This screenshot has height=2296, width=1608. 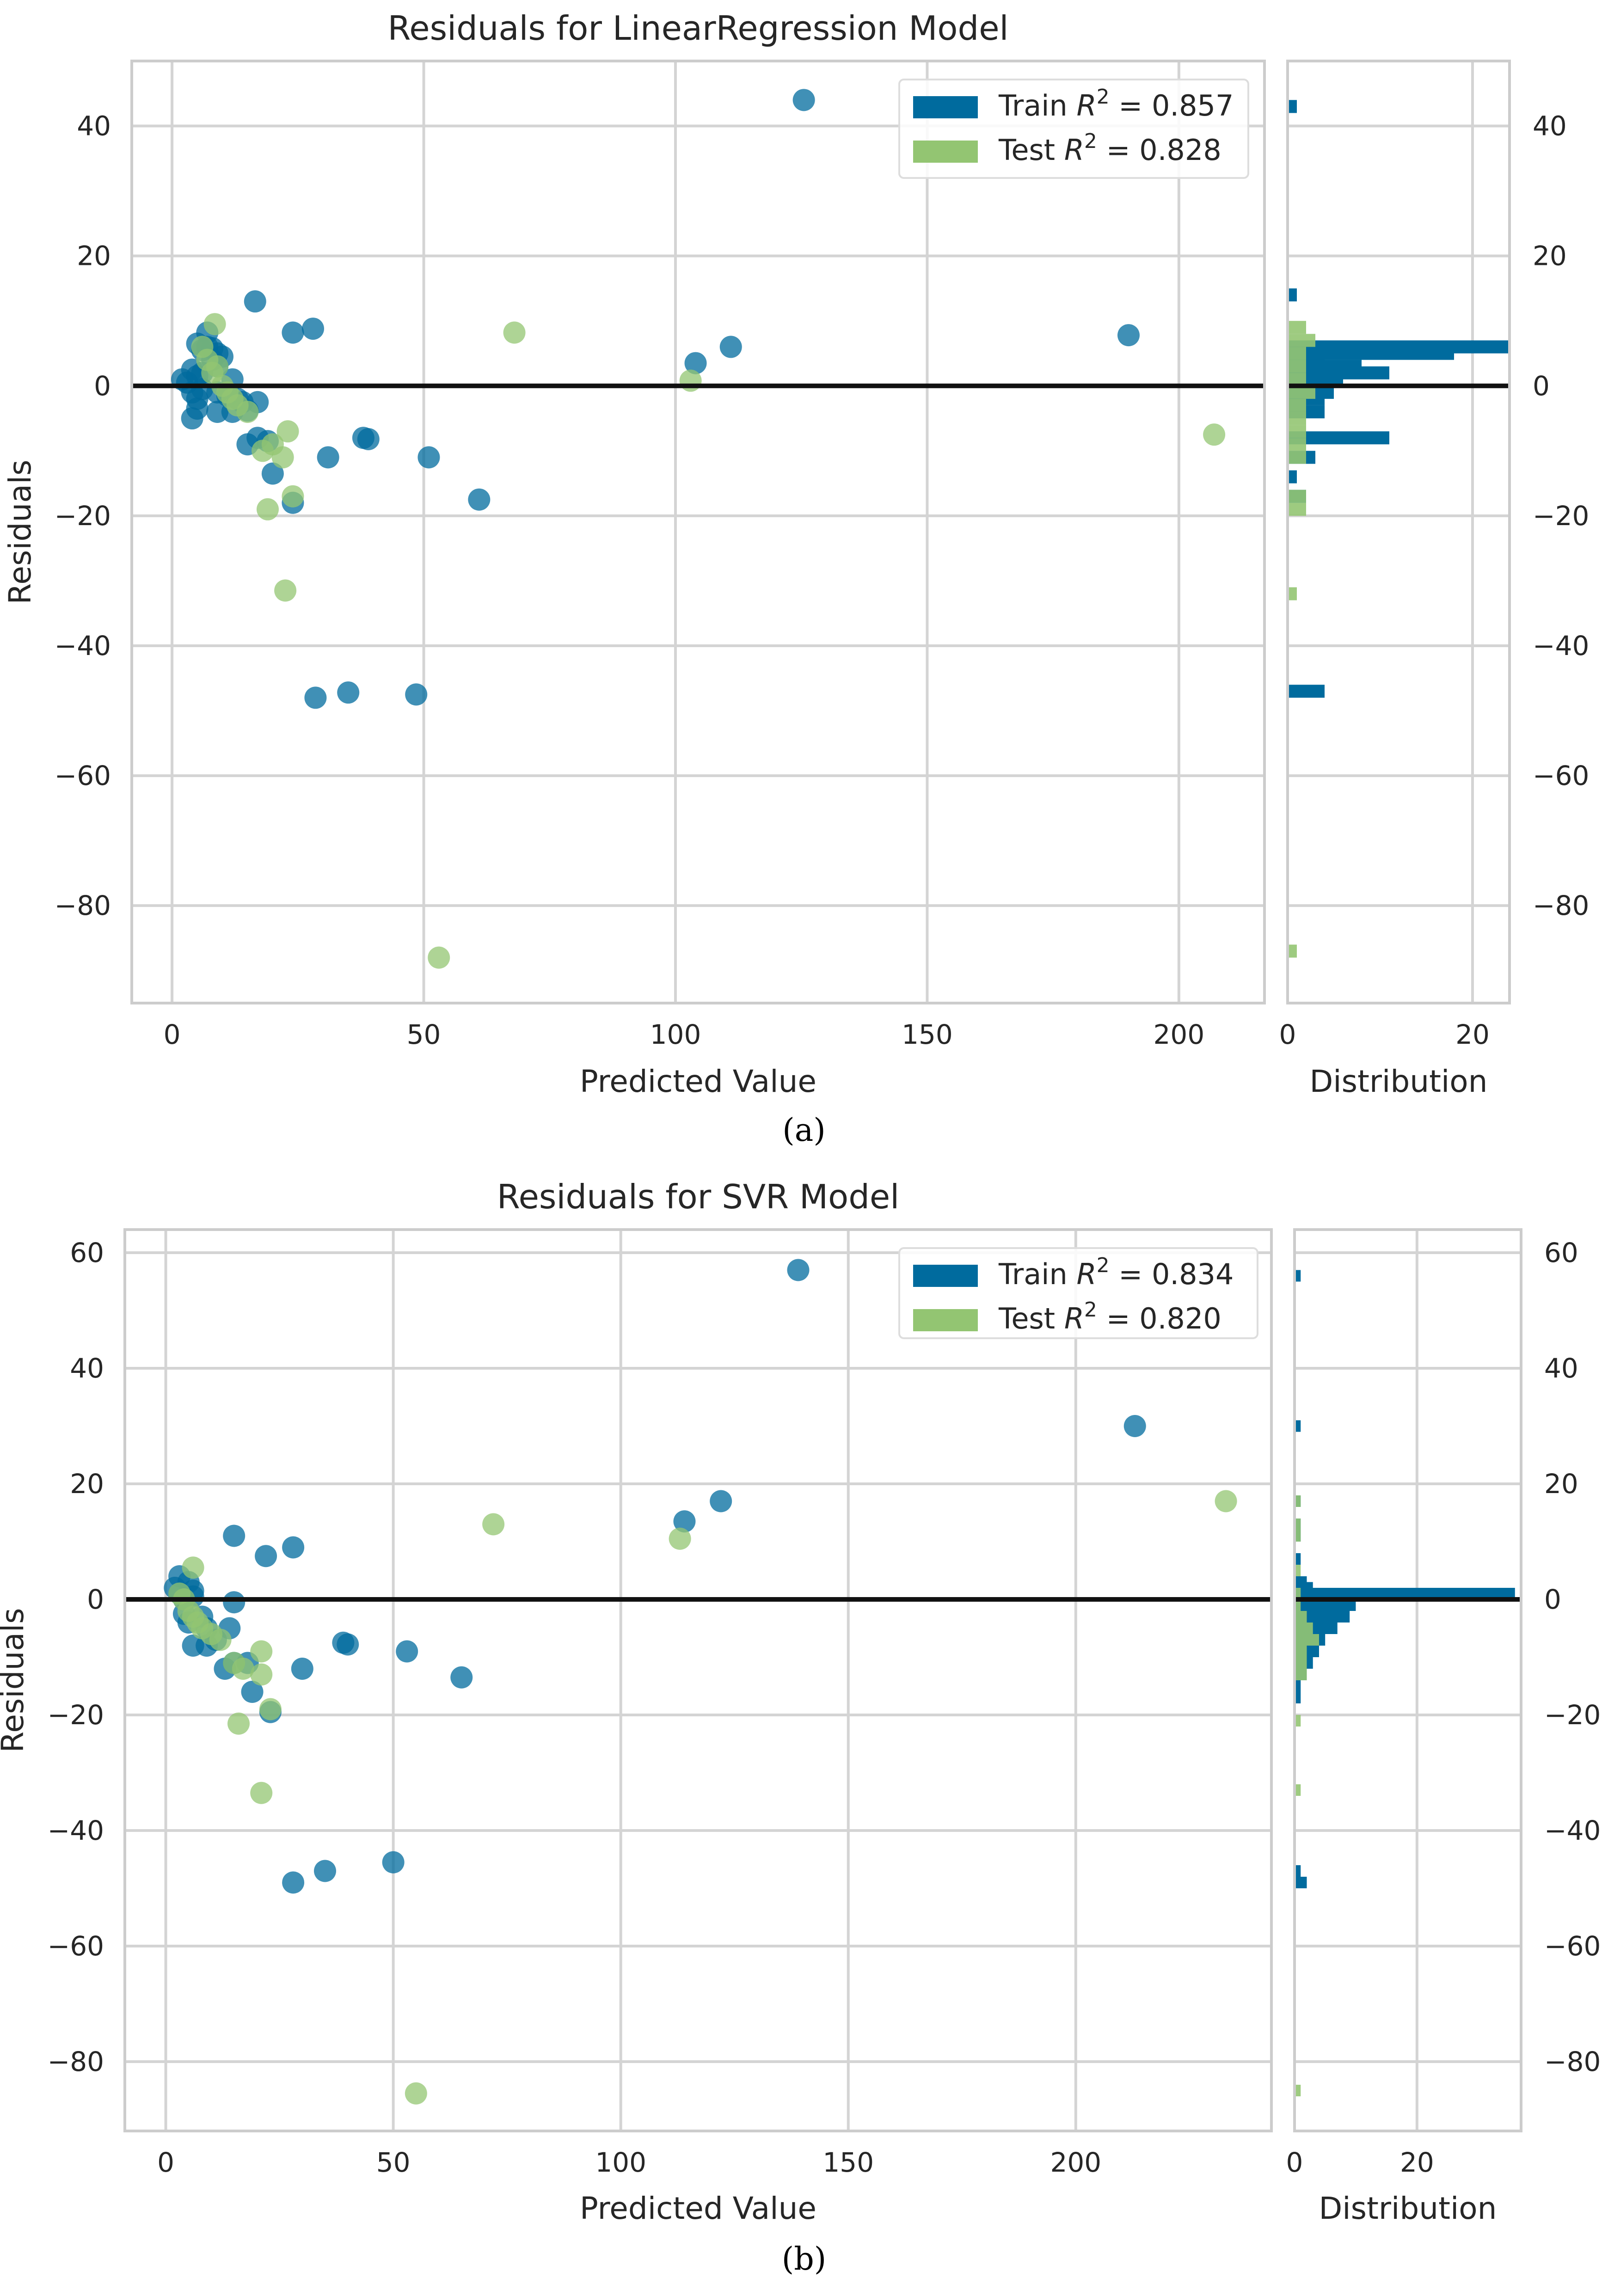 What do you see at coordinates (1075, 2162) in the screenshot?
I see `x-tick-label: 200` at bounding box center [1075, 2162].